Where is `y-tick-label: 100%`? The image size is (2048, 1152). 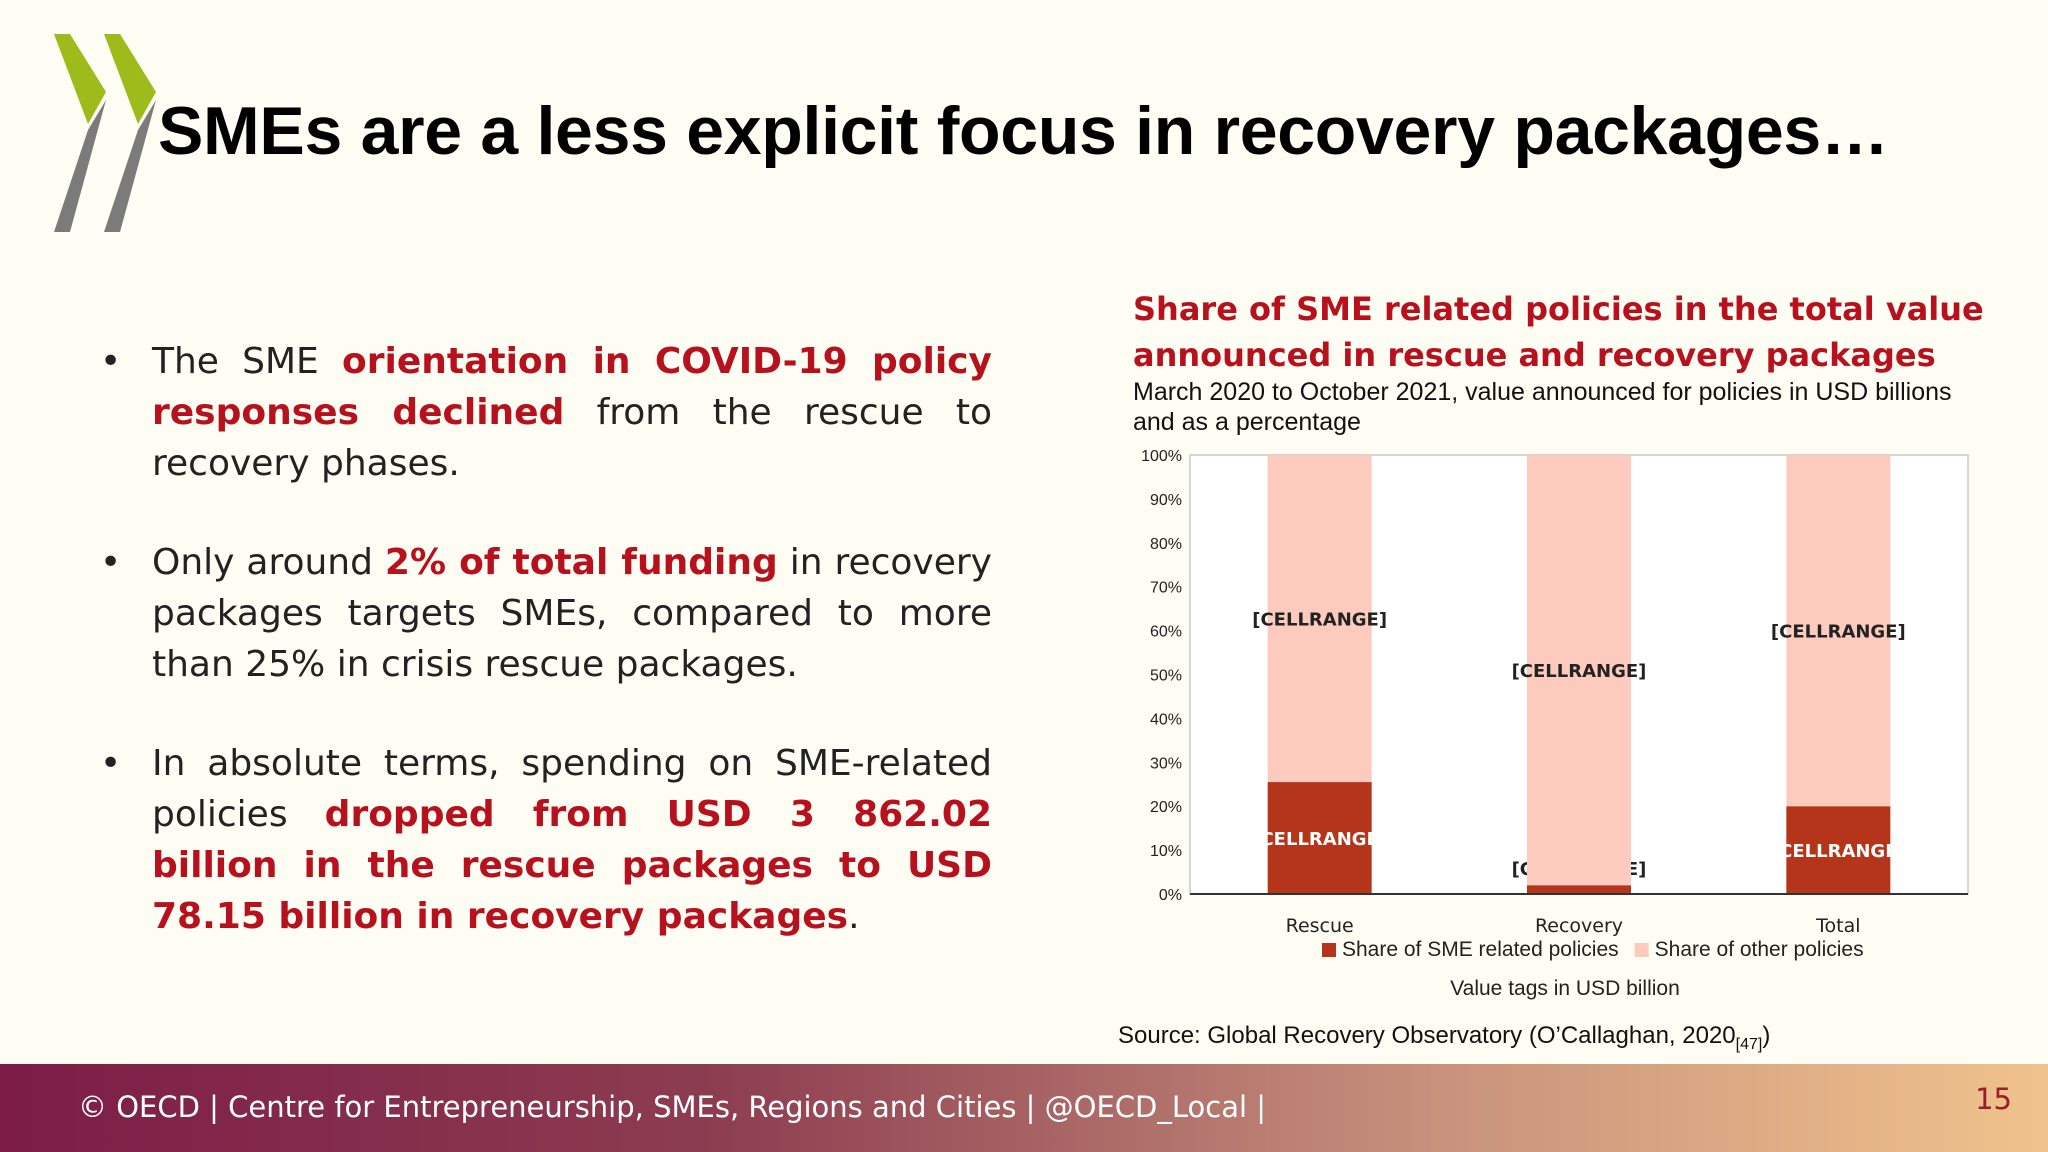
y-tick-label: 100% is located at coordinates (1161, 456).